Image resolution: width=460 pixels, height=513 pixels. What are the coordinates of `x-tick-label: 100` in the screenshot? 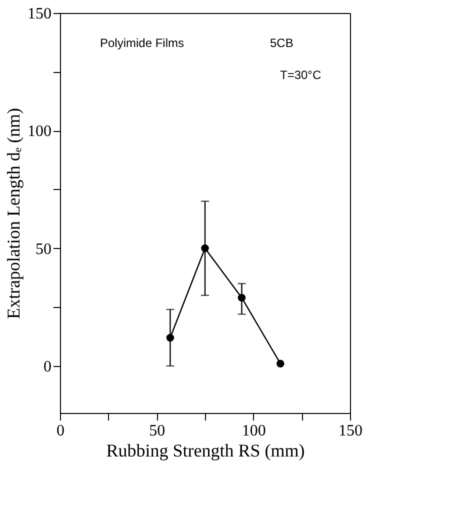 It's located at (254, 431).